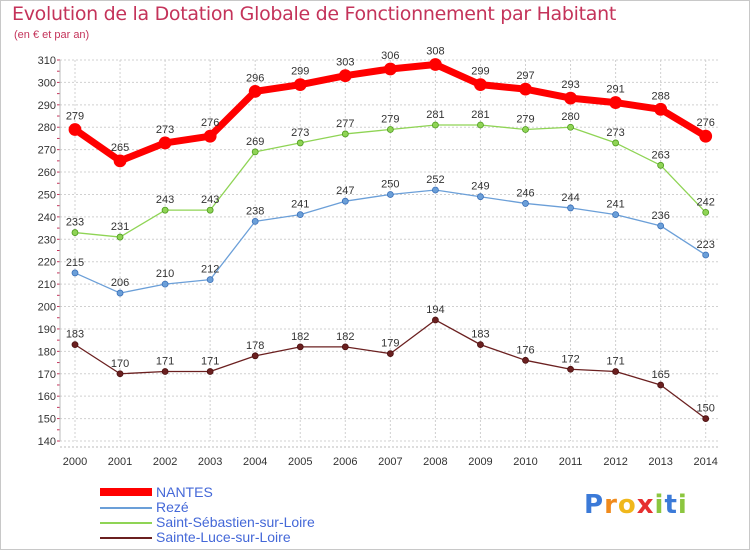  Describe the element at coordinates (120, 283) in the screenshot. I see `data-label: 206` at that location.